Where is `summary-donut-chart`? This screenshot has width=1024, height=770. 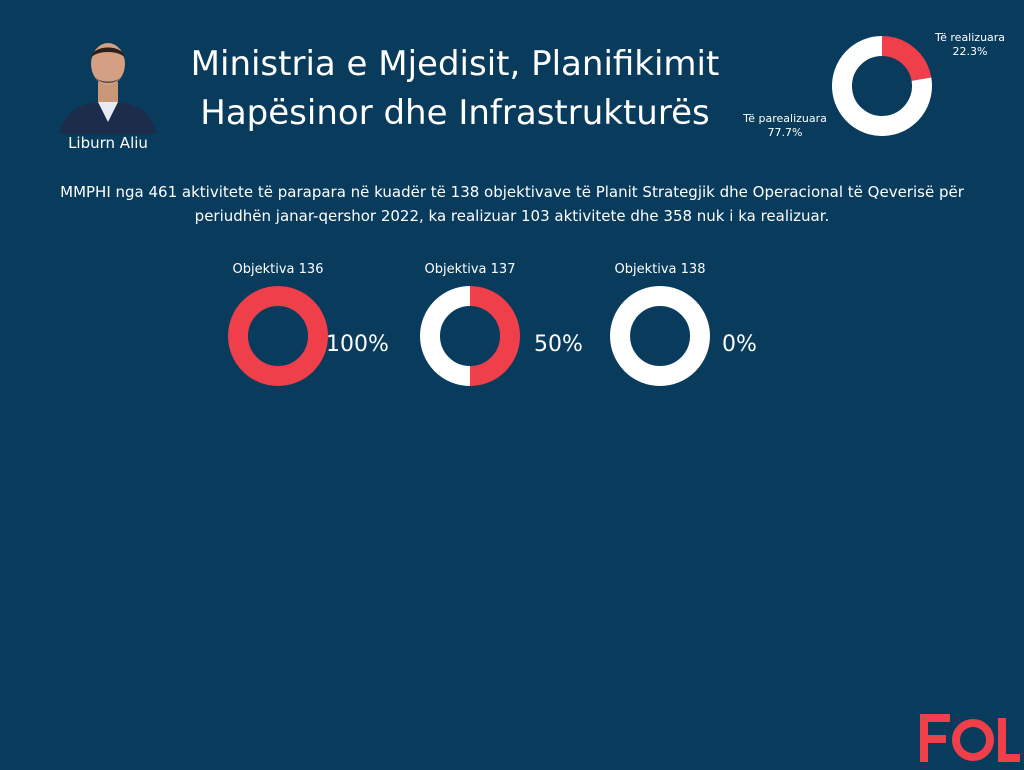
summary-donut-chart is located at coordinates (882, 86).